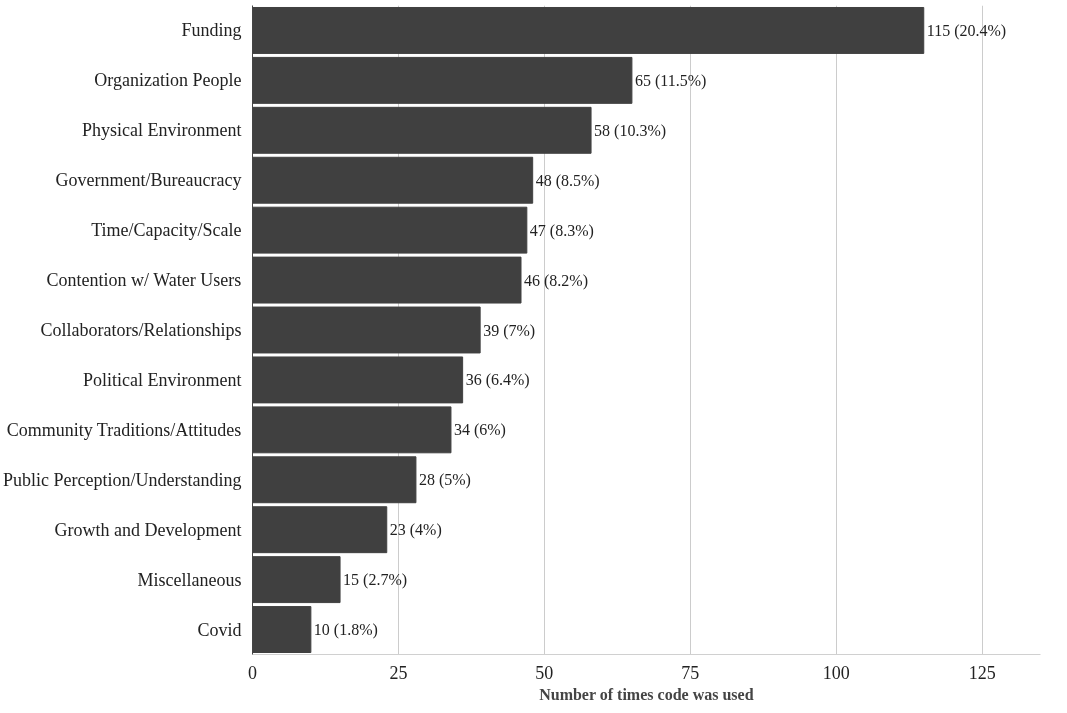 Image resolution: width=1067 pixels, height=713 pixels. Describe the element at coordinates (630, 130) in the screenshot. I see `data-label: 58 (10.3%)` at that location.